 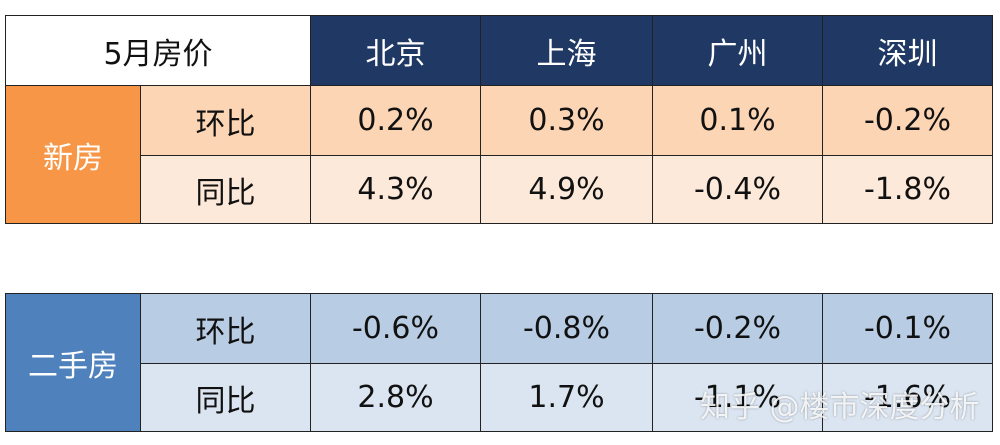 I want to click on value-cell: -0.8%, so click(x=566, y=328).